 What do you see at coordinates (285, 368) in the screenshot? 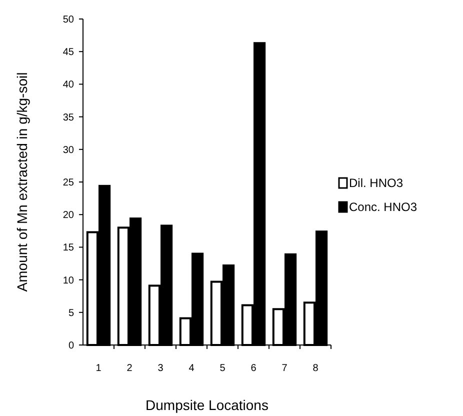
I see `x-tick-label: 7` at bounding box center [285, 368].